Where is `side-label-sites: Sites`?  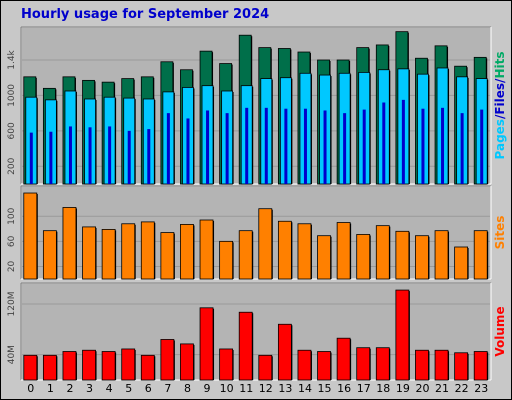 side-label-sites: Sites is located at coordinates (500, 233).